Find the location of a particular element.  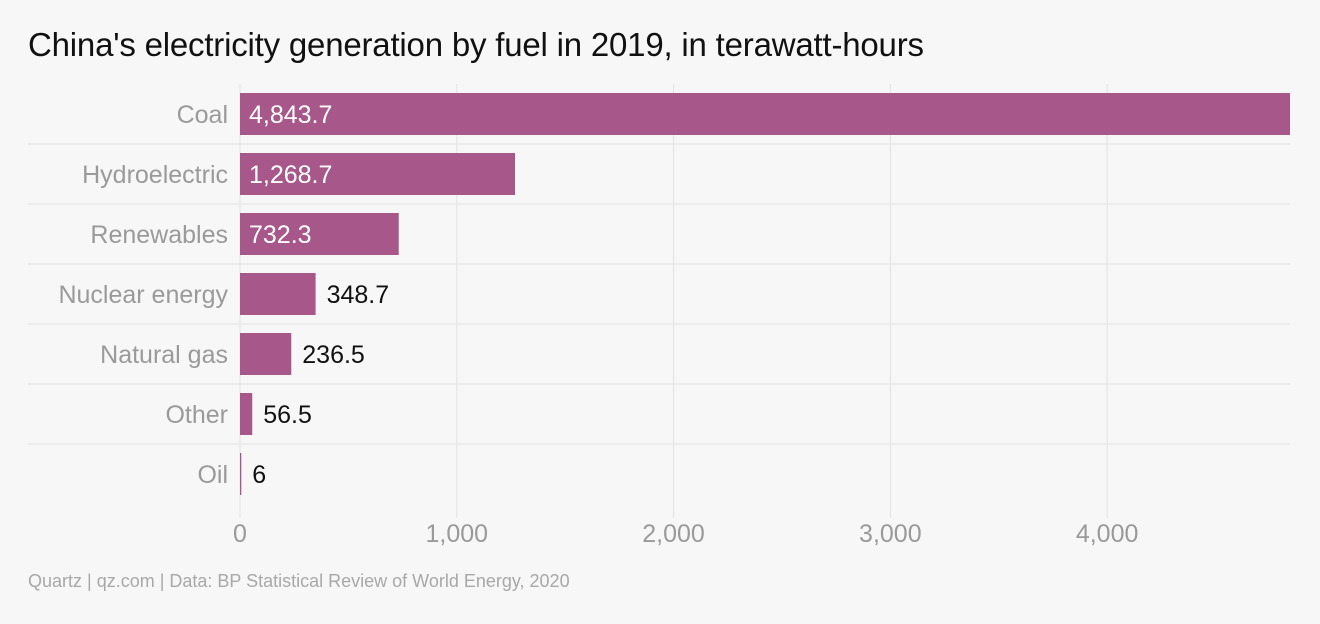

value-label: 4,843.7 is located at coordinates (290, 115).